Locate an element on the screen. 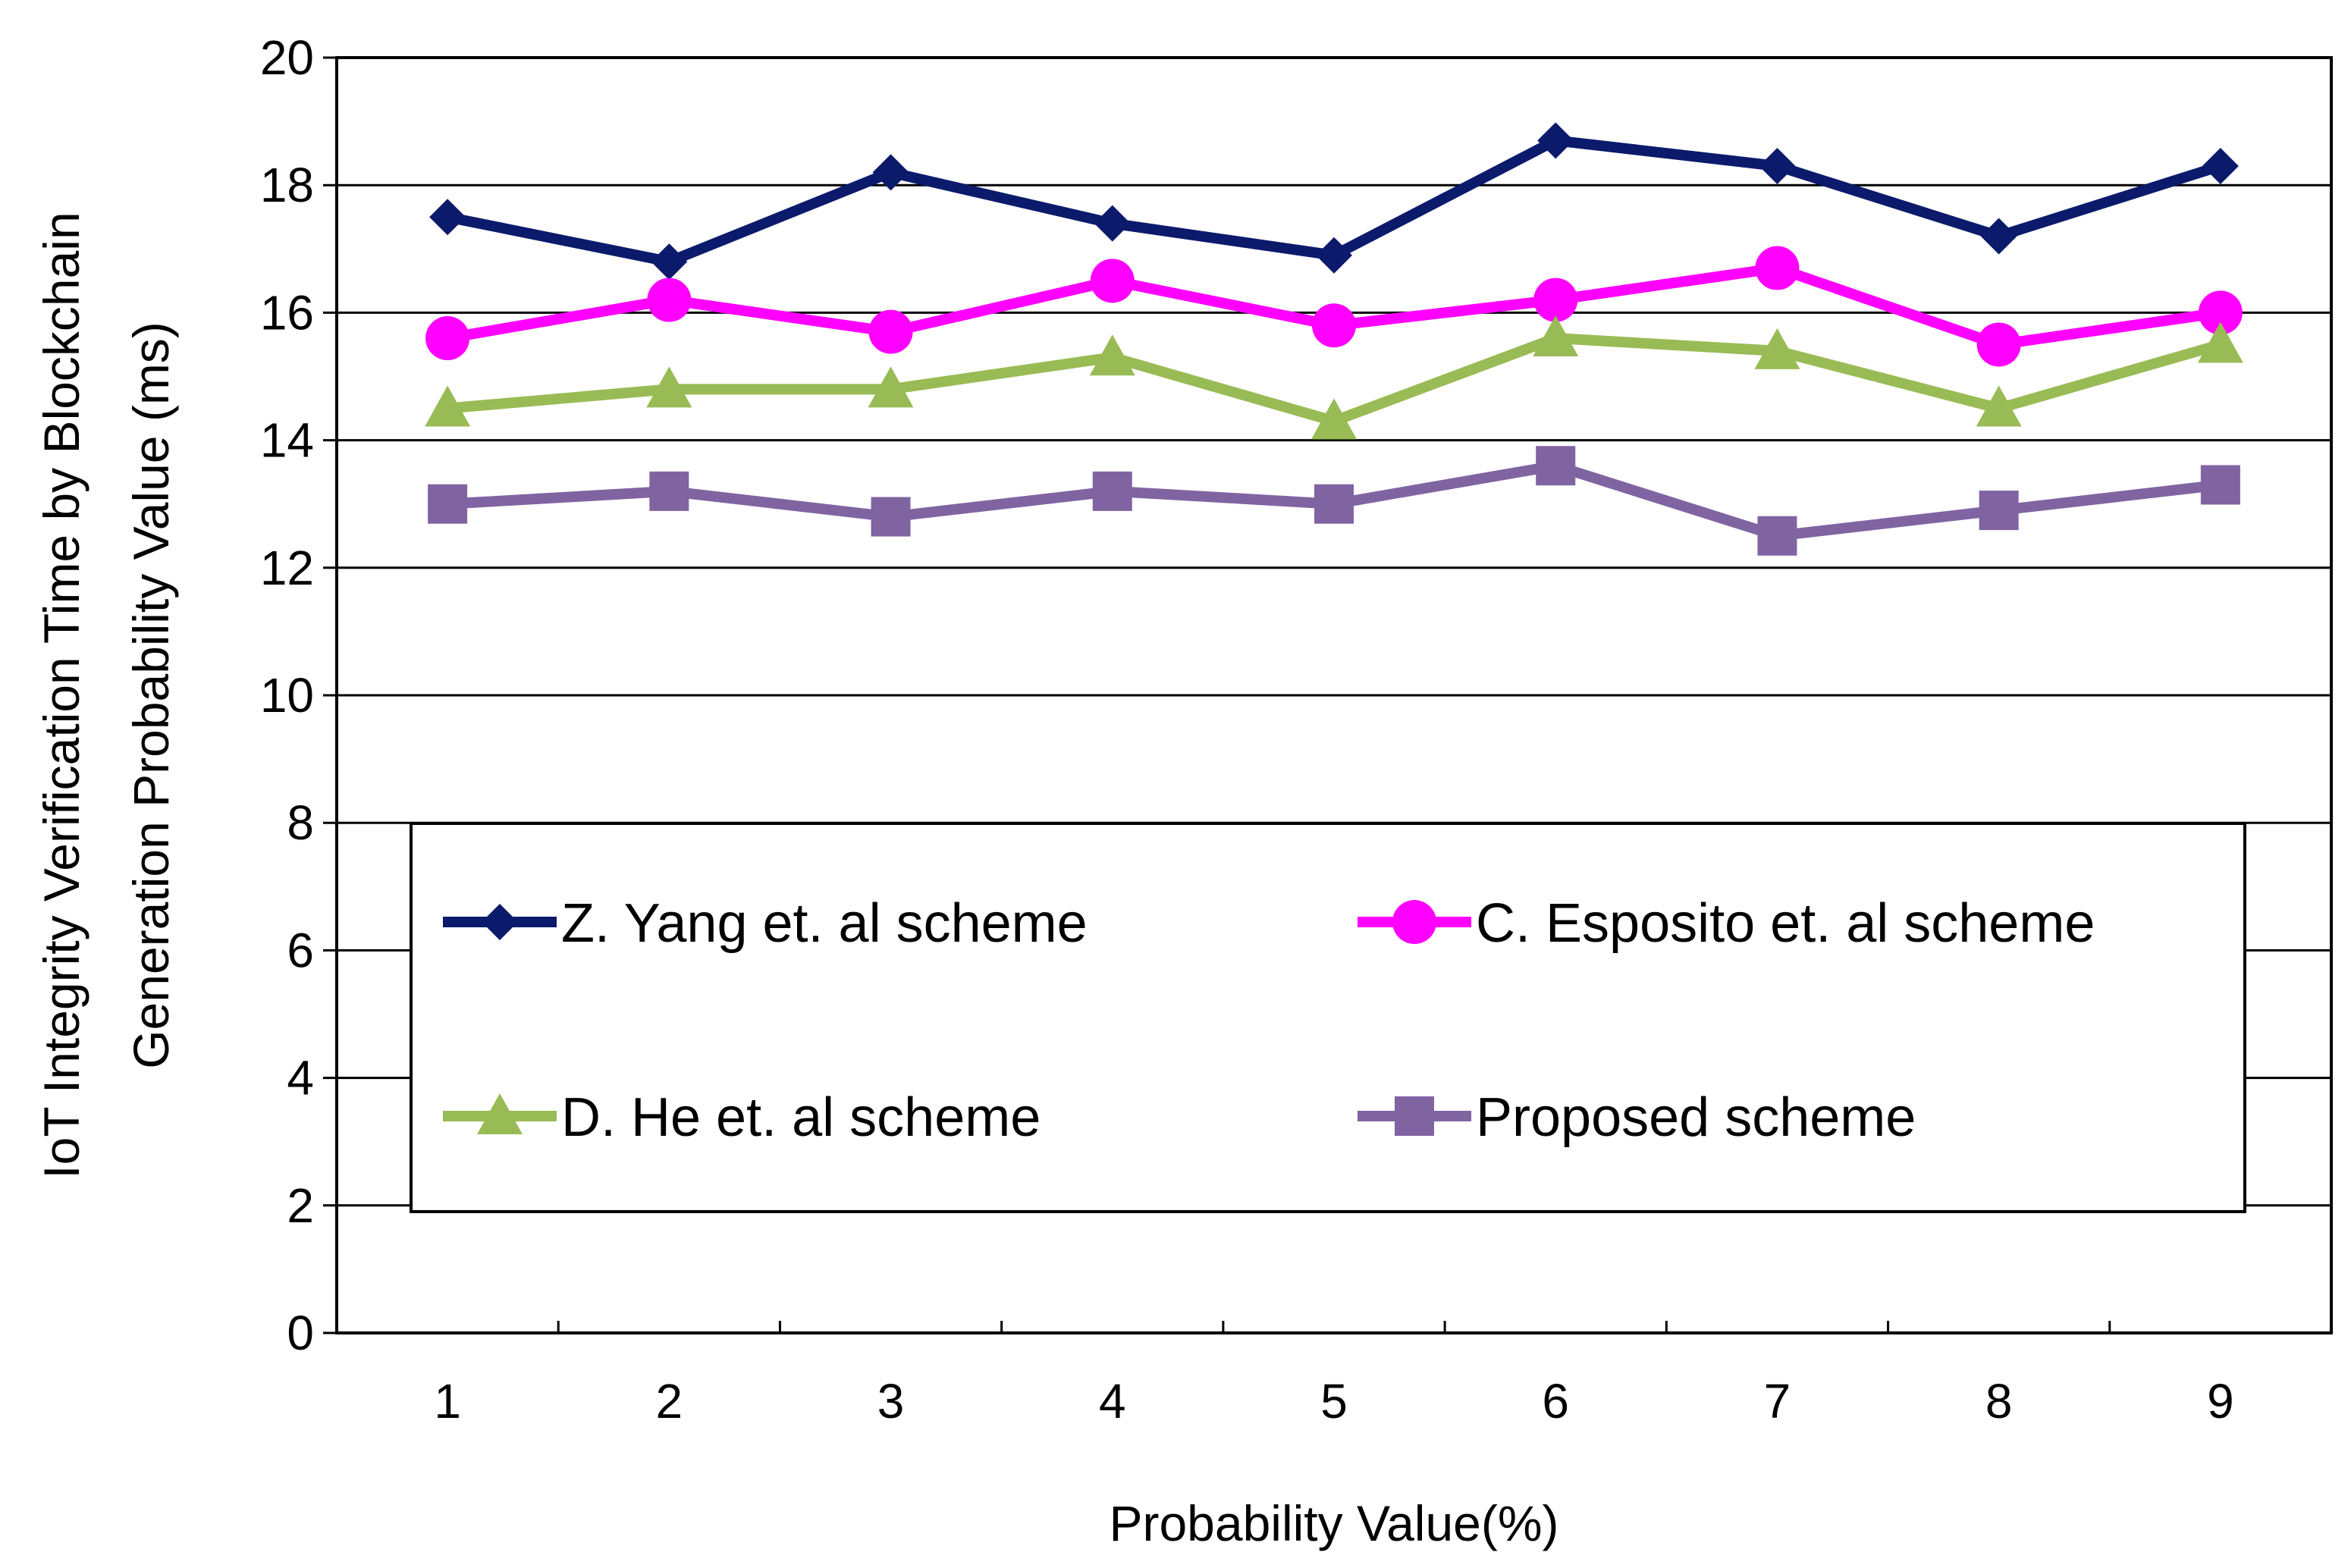  x-tick-label: 9 is located at coordinates (2220, 1401).